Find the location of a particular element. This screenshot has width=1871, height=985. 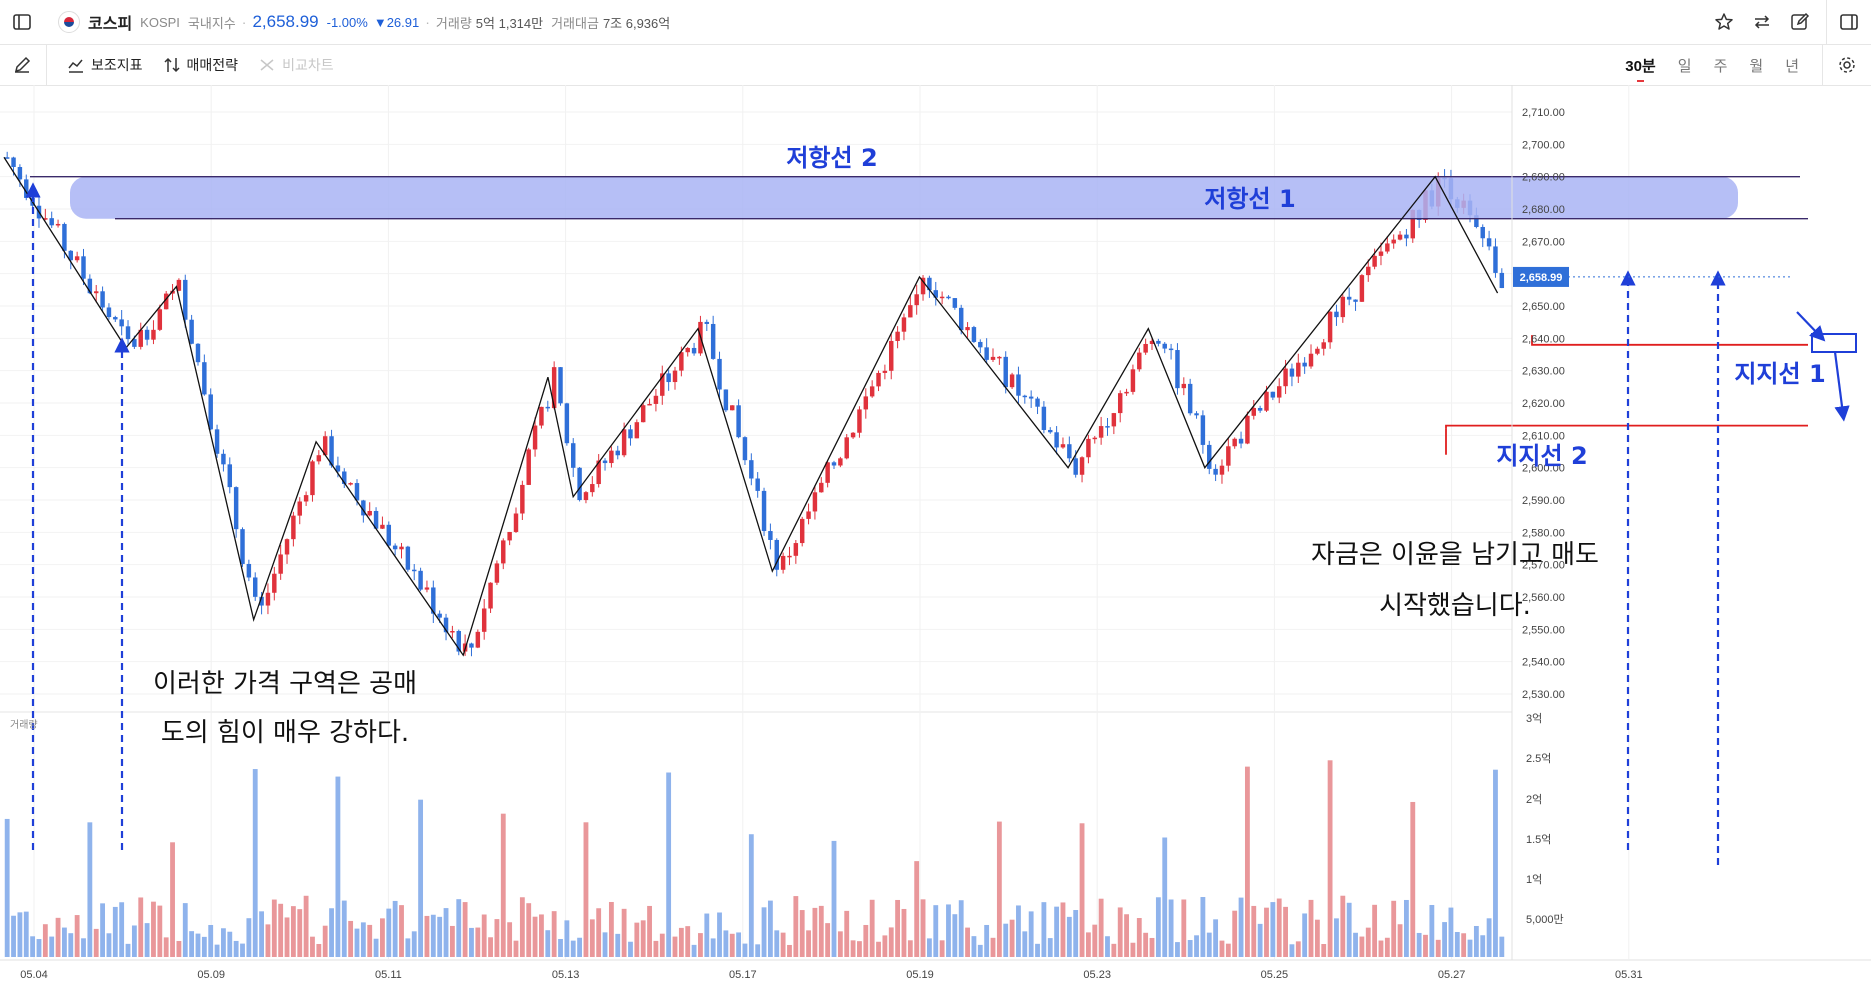

time-tick-label: 05.19 is located at coordinates (920, 975).